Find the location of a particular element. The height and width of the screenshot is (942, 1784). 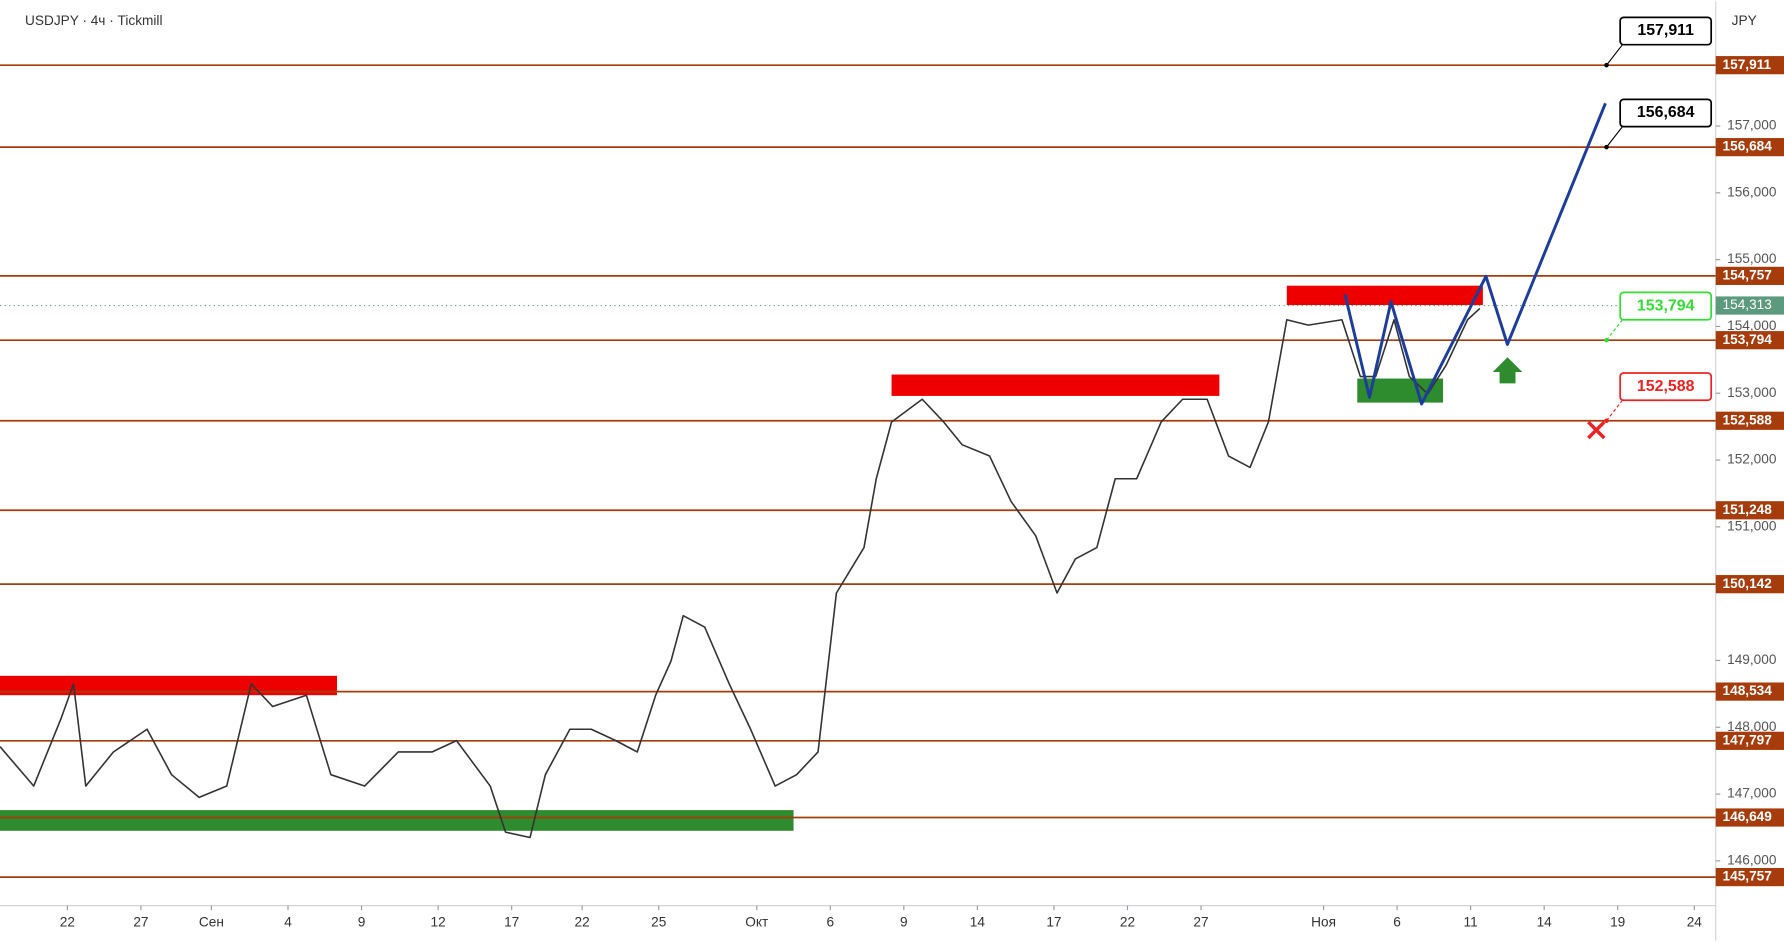

level-label: 145,757 is located at coordinates (1747, 876).